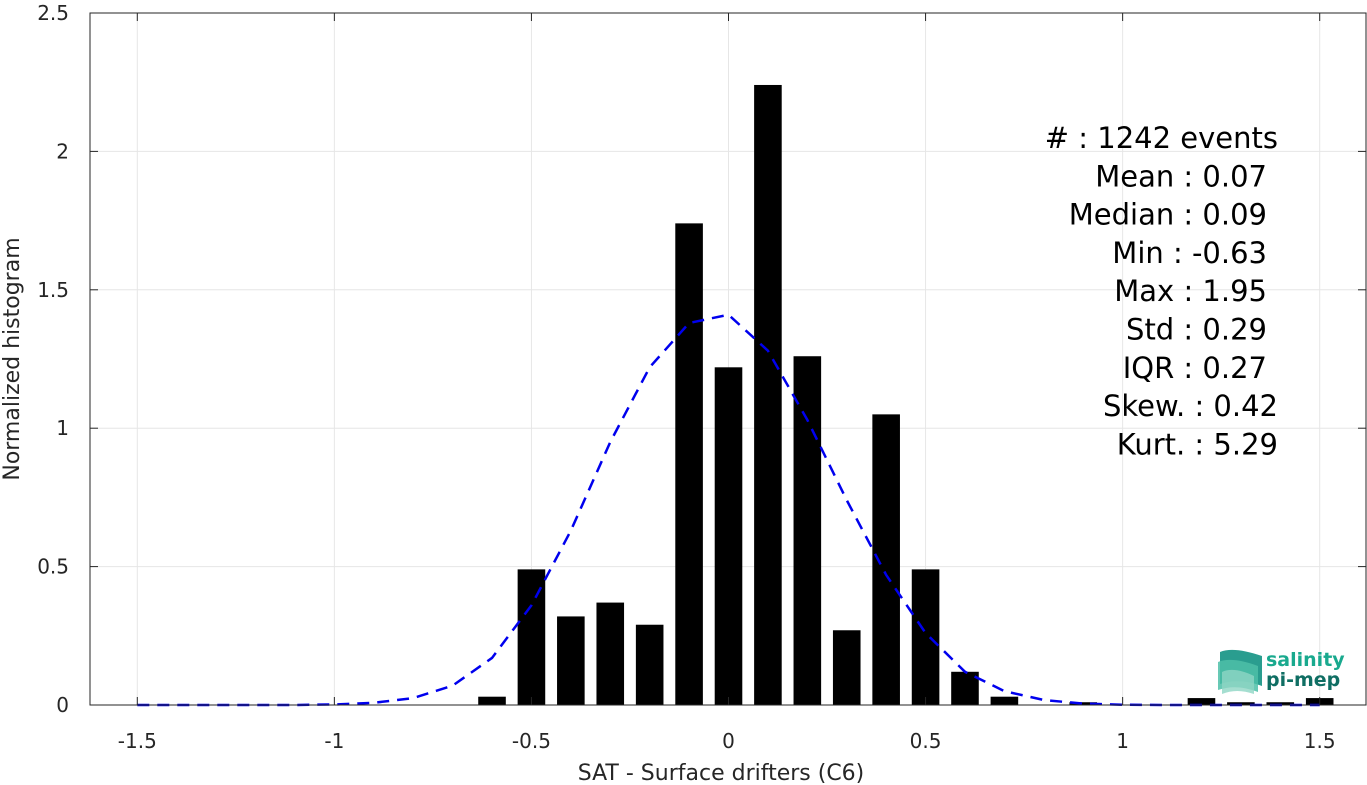  What do you see at coordinates (53, 567) in the screenshot?
I see `y-tick-label: 0.5` at bounding box center [53, 567].